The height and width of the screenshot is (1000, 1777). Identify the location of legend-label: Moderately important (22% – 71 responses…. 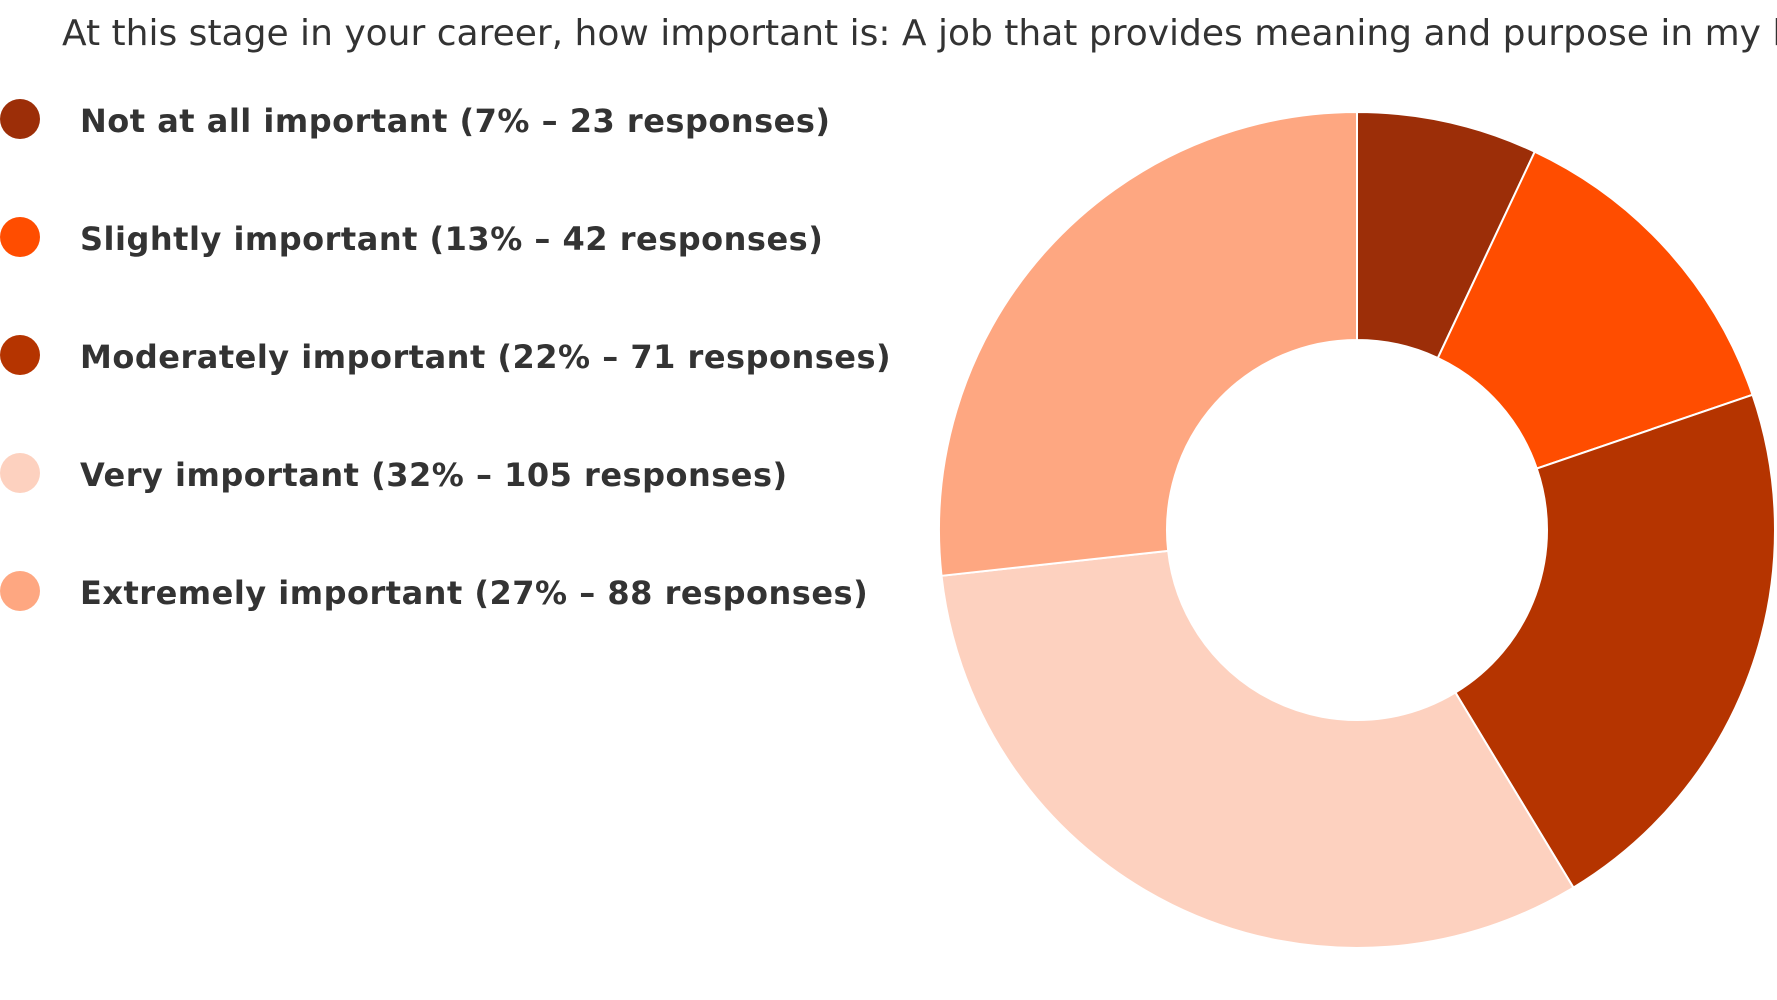
(486, 357).